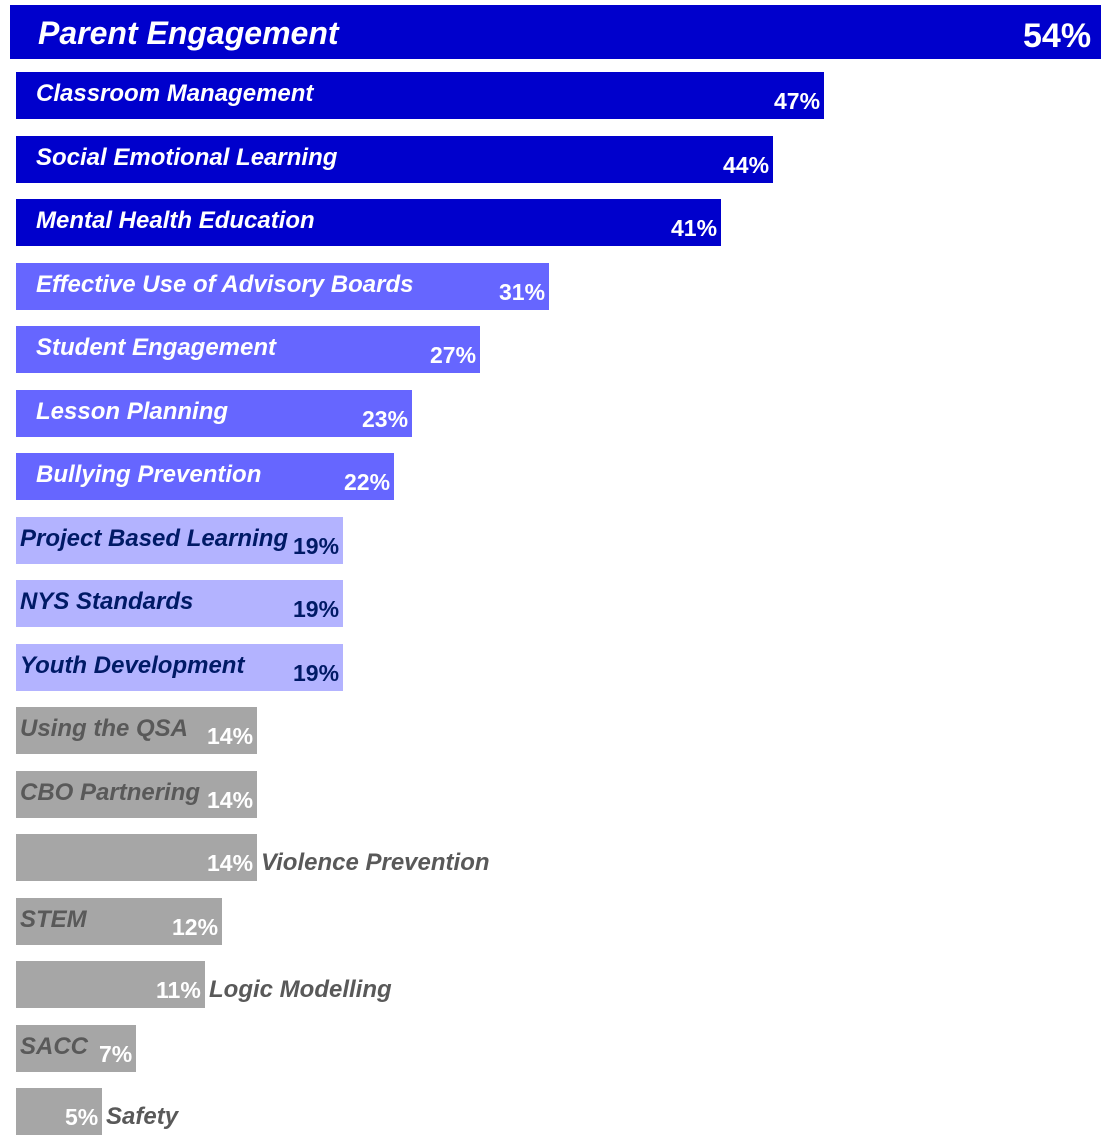 This screenshot has width=1101, height=1135. Describe the element at coordinates (367, 482) in the screenshot. I see `value-label-bullying-prevention: 22%` at that location.